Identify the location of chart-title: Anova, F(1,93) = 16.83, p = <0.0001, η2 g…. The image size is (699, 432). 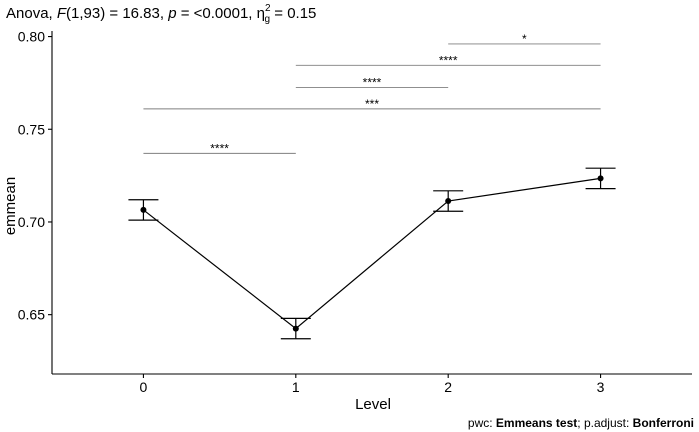
(161, 14).